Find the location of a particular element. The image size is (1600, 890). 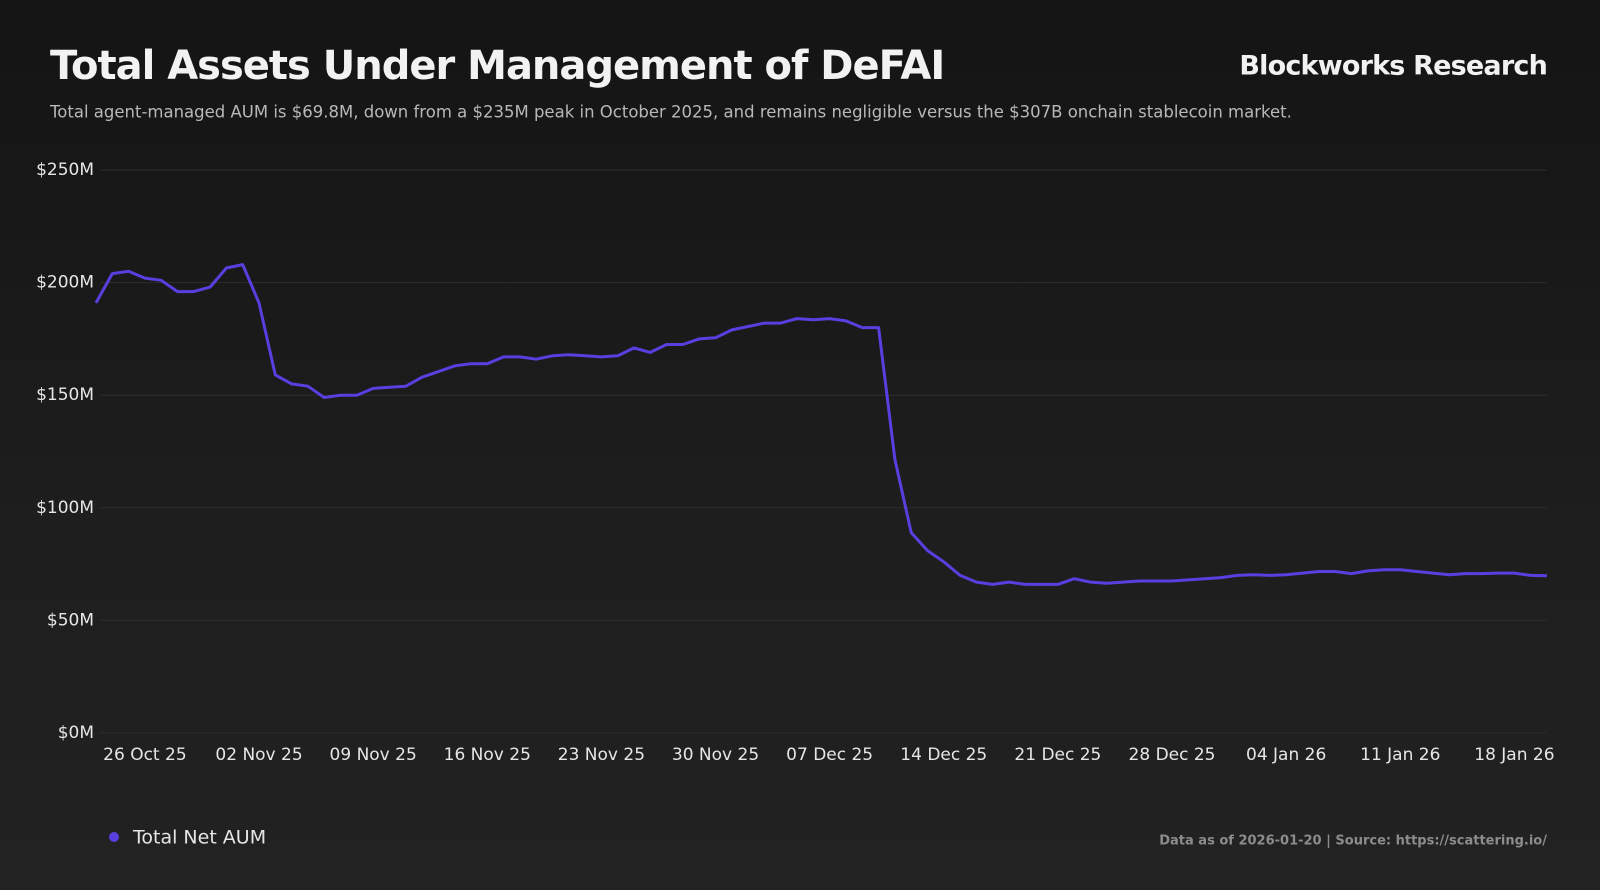

y-tick-label: $100M is located at coordinates (65, 508).